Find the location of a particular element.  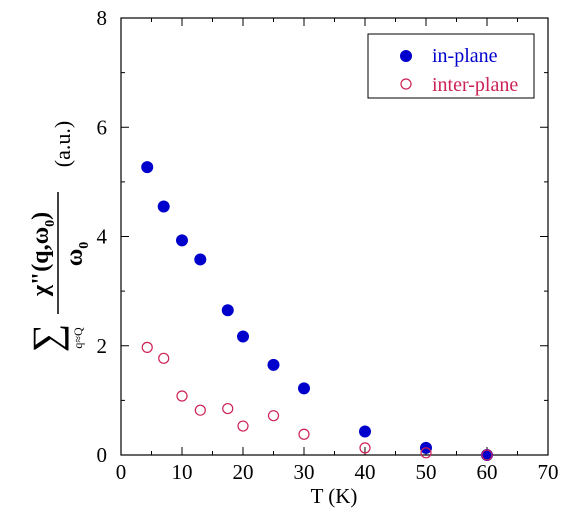

legend-marker-inter-plane is located at coordinates (406, 84).